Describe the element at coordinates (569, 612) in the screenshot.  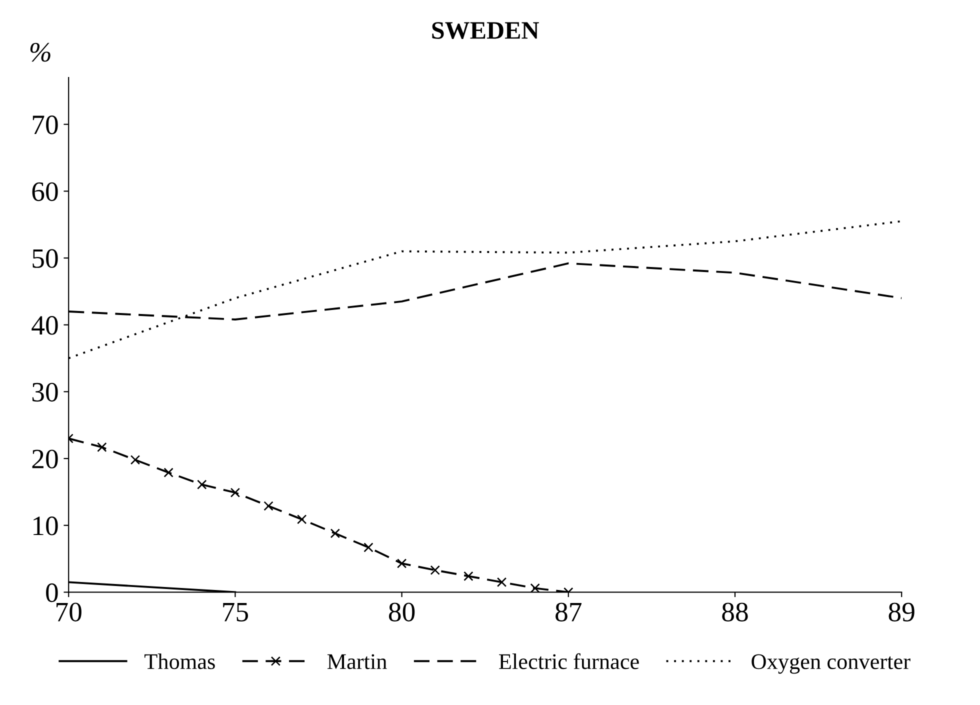
I see `x-tick-label: 87` at that location.